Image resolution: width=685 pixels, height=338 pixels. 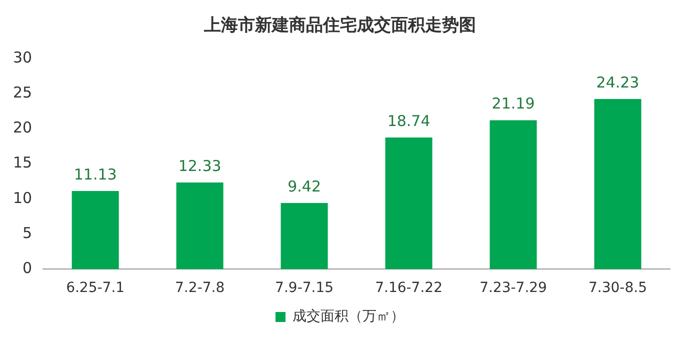 What do you see at coordinates (95, 288) in the screenshot?
I see `x-tick-label: 6.25-7.1` at bounding box center [95, 288].